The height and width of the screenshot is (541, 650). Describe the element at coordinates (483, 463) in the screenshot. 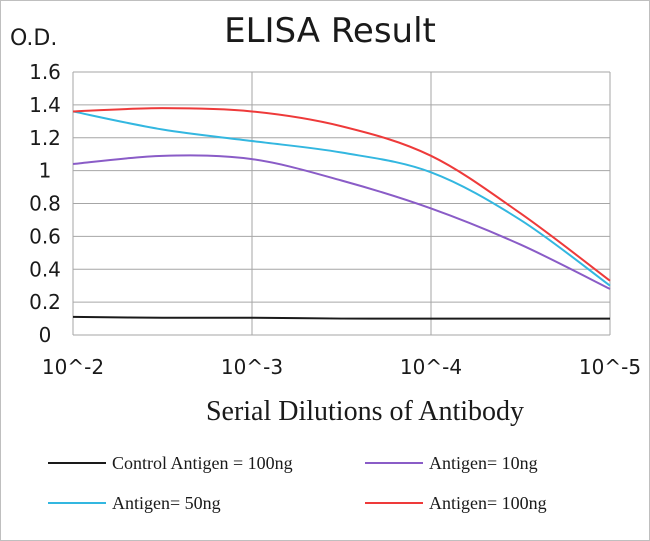

I see `legend-label-2: Antigen= 10ng` at that location.